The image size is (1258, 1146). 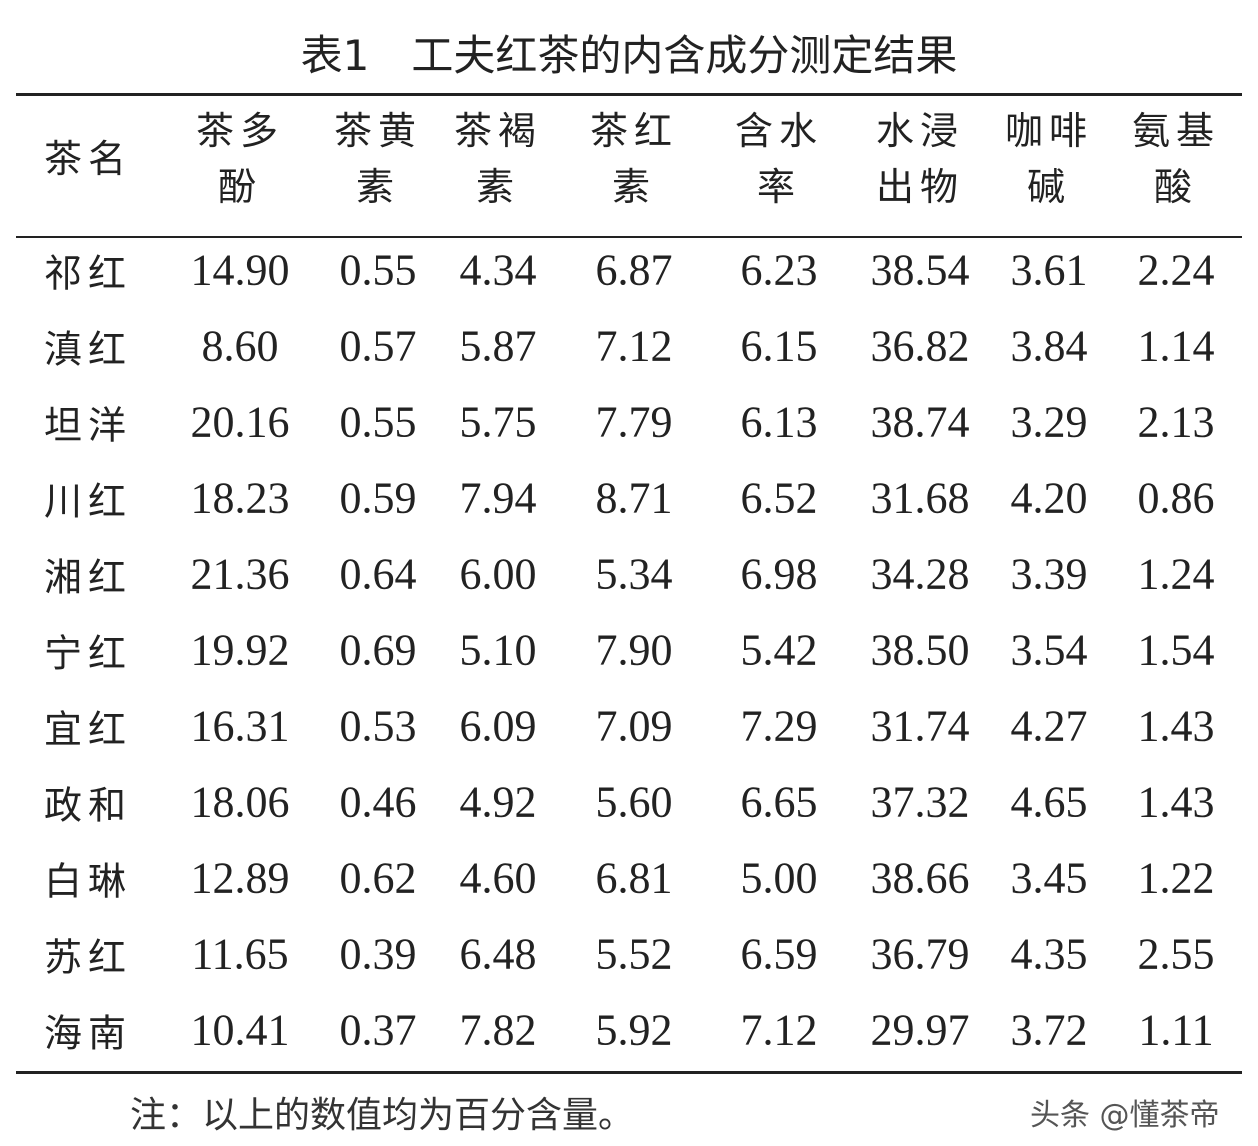 I want to click on row-name: 苏红, so click(x=88, y=958).